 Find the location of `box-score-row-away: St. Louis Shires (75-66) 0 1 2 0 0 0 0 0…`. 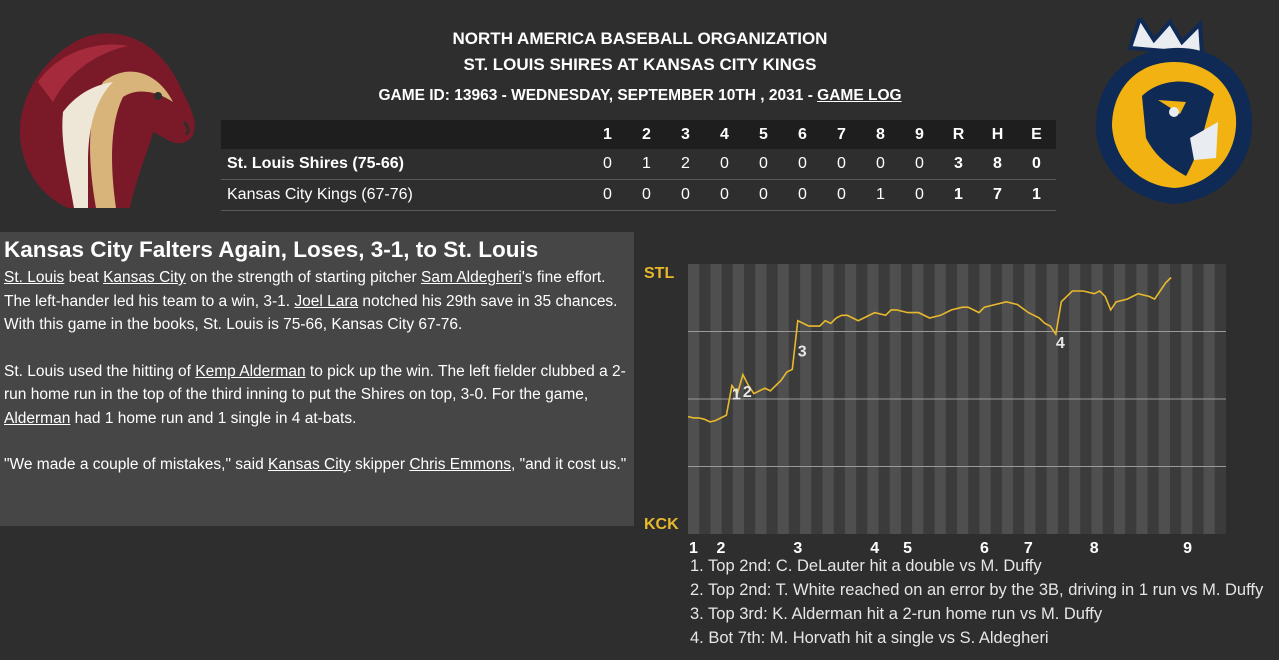

box-score-row-away: St. Louis Shires (75-66) 0 1 2 0 0 0 0 0… is located at coordinates (638, 164).